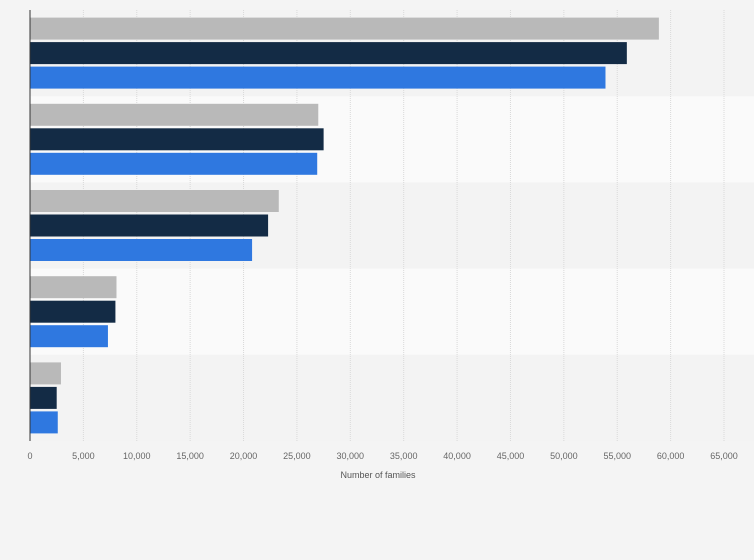  What do you see at coordinates (378, 475) in the screenshot?
I see `x-axis-title: Number of families` at bounding box center [378, 475].